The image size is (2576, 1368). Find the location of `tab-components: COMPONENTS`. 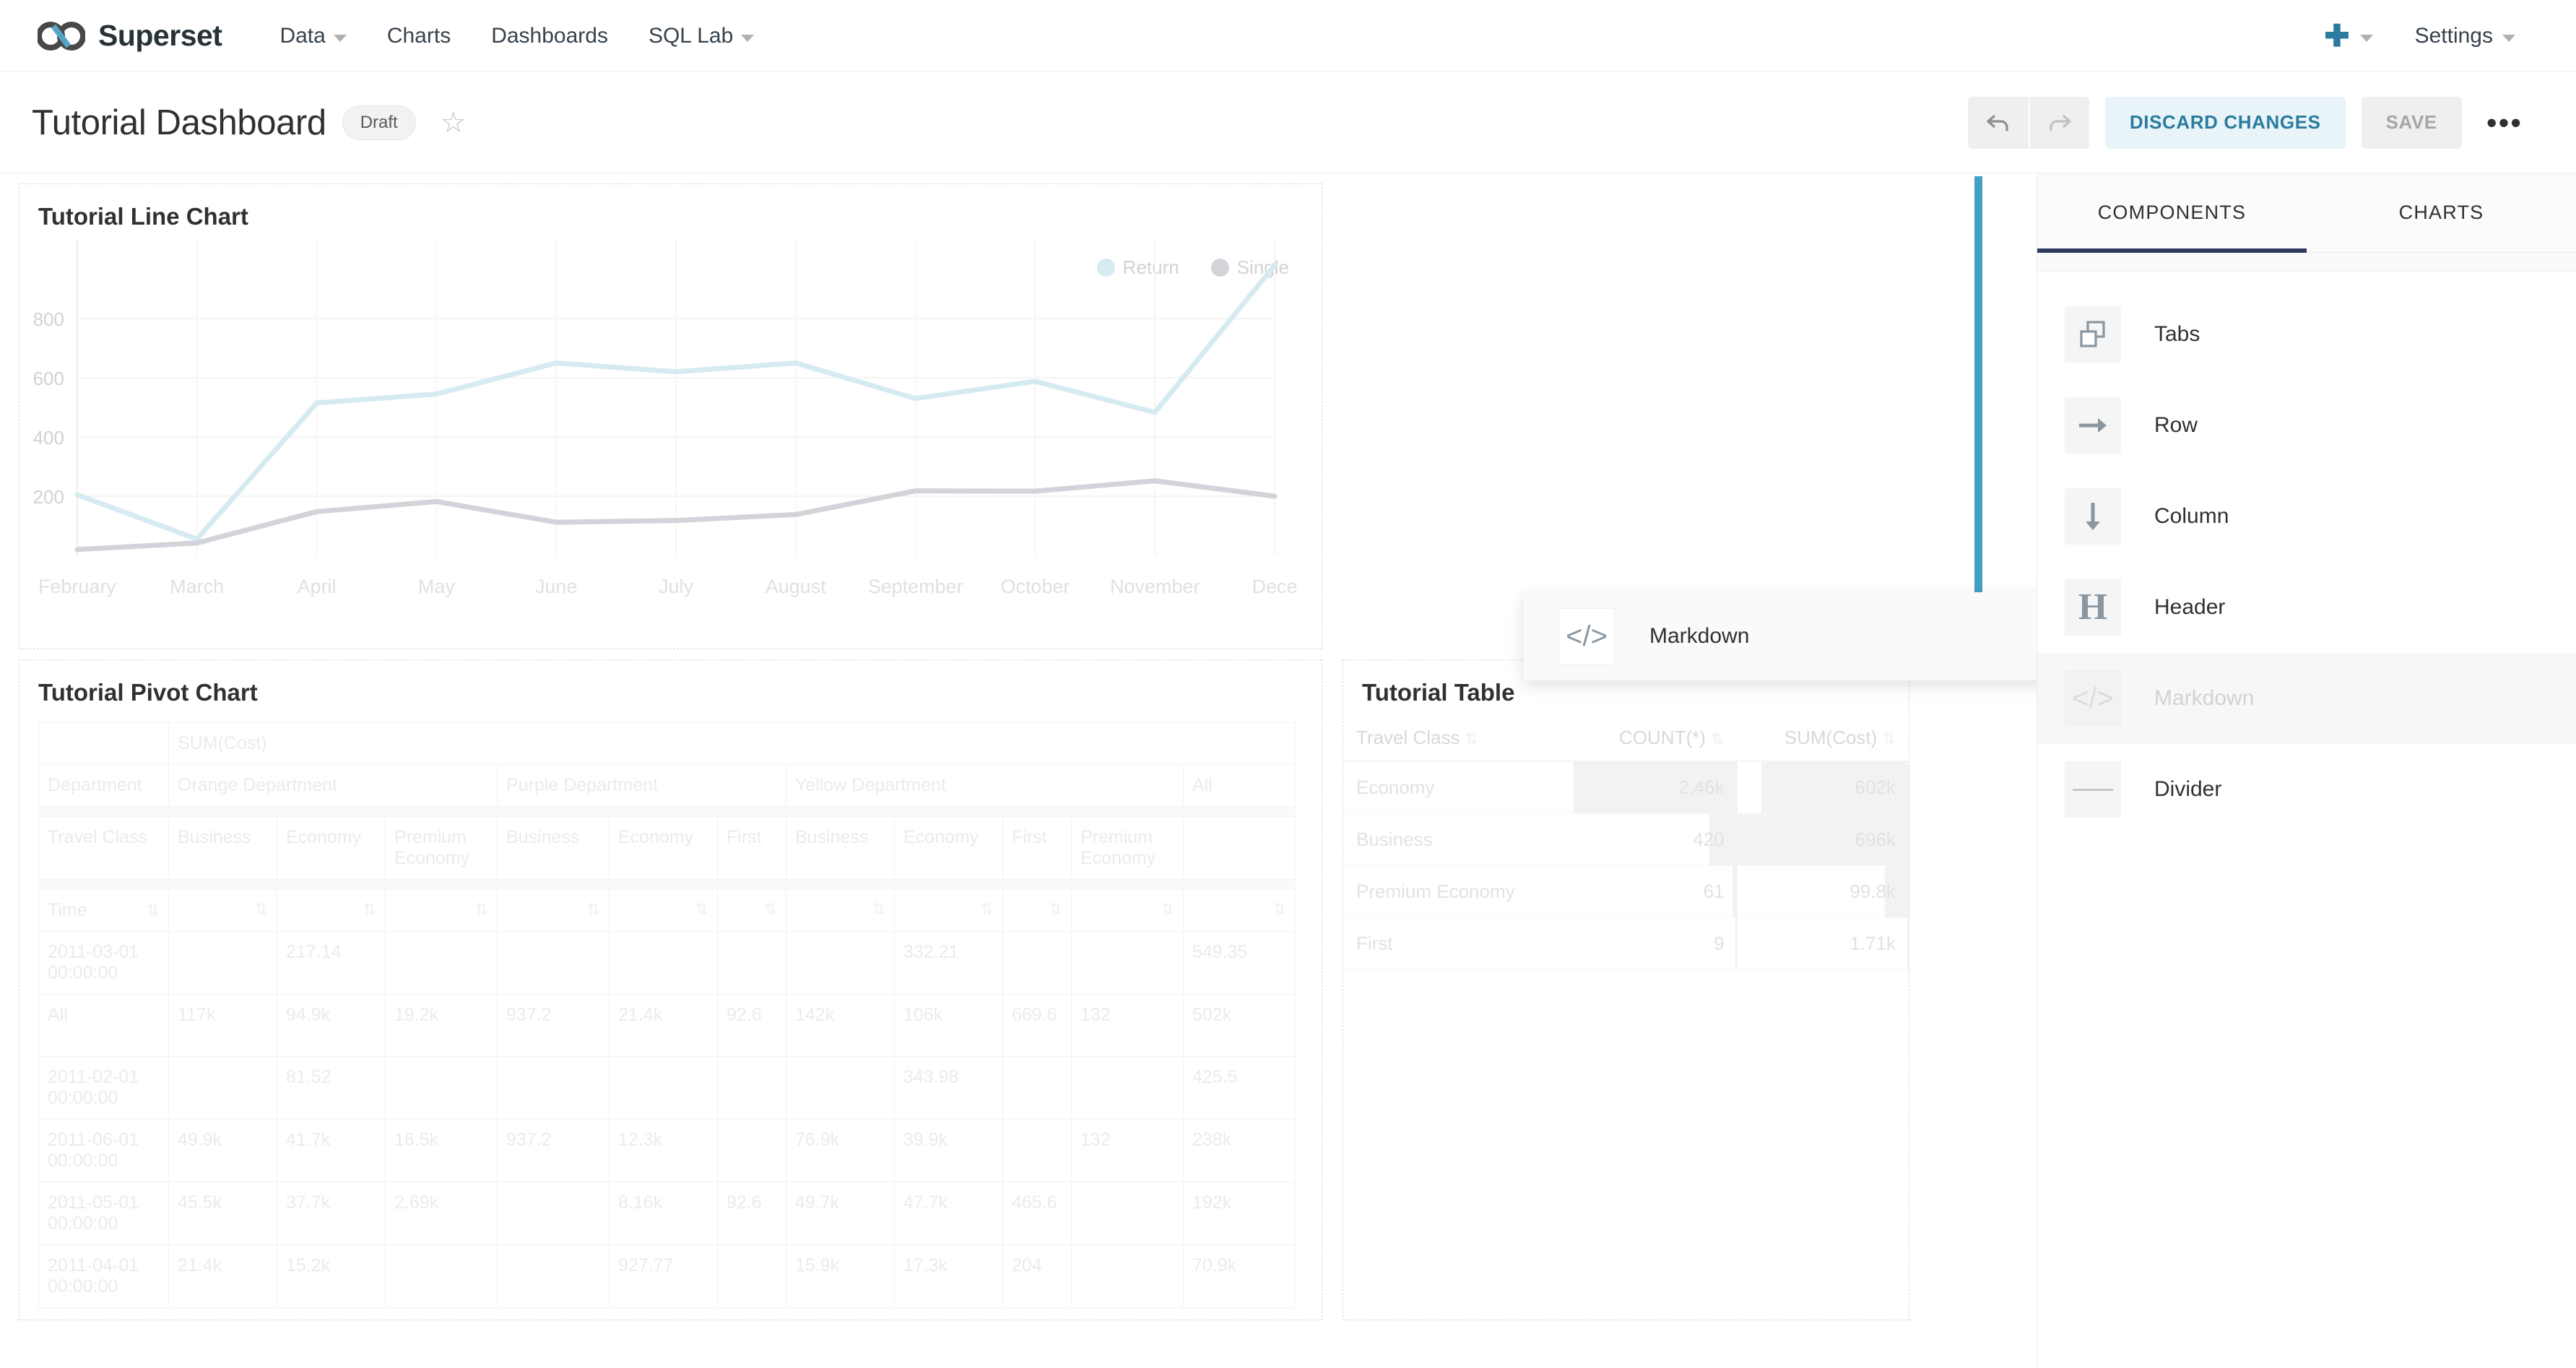

tab-components: COMPONENTS is located at coordinates (2172, 213).